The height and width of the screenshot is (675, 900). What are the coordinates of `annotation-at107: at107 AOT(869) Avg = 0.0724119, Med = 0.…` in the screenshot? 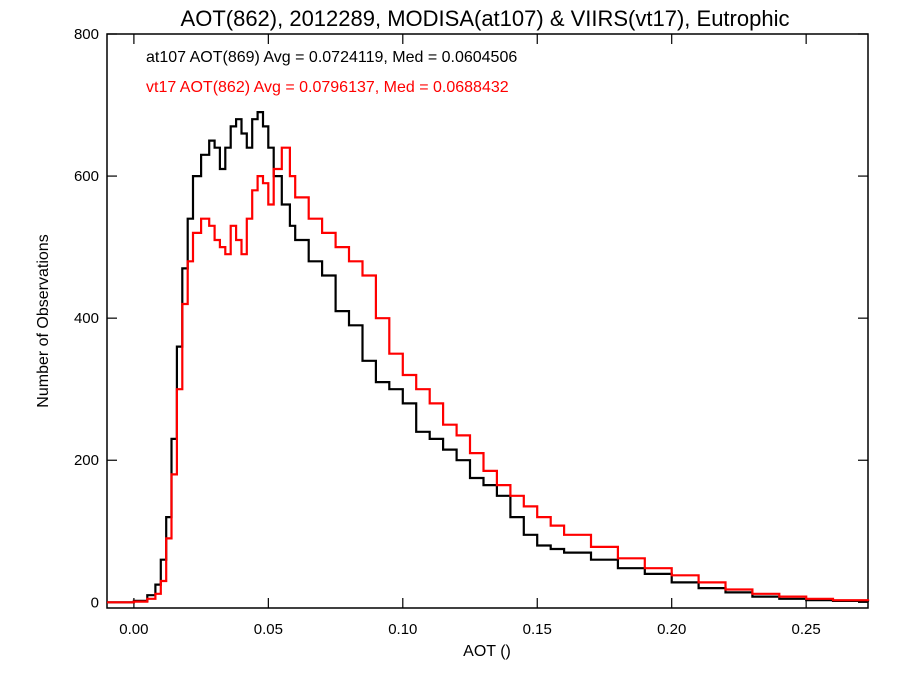 It's located at (331, 57).